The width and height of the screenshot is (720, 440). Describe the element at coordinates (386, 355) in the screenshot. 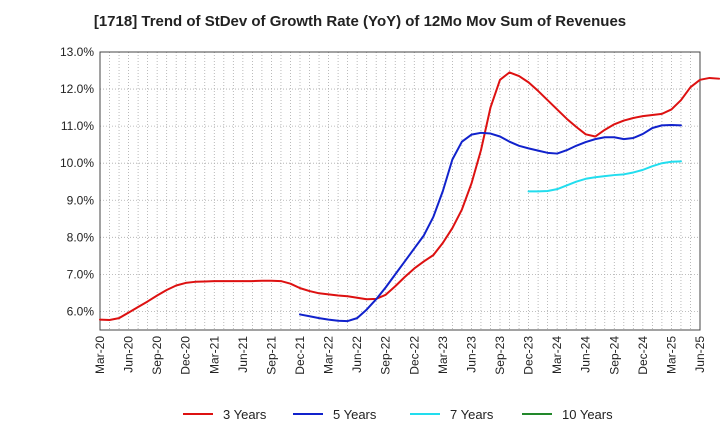

I see `x-tick-label: Sep-22` at that location.